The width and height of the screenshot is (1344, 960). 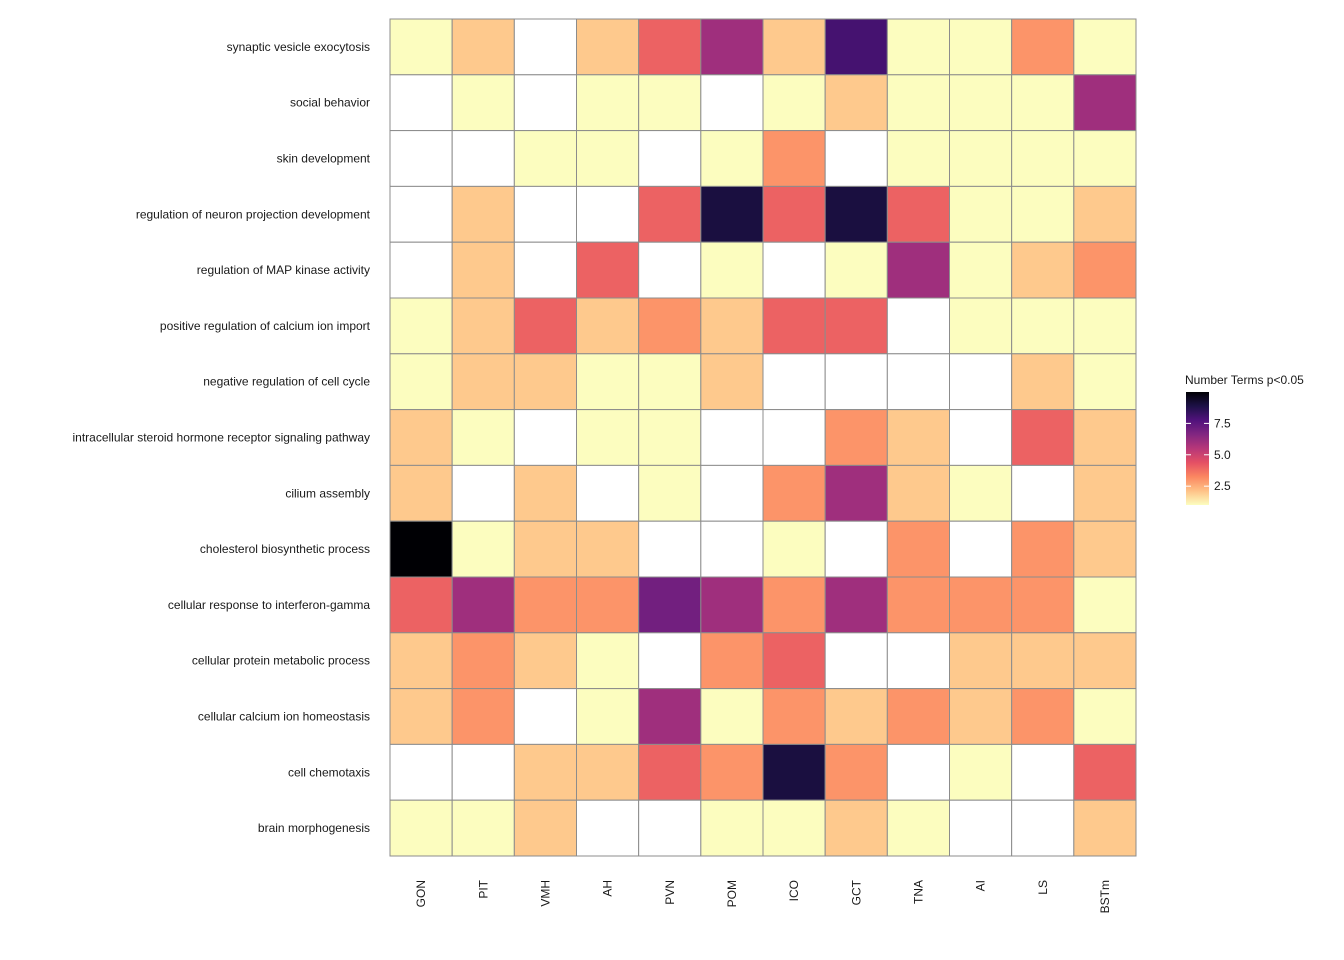 What do you see at coordinates (324, 159) in the screenshot?
I see `row-label: skin development` at bounding box center [324, 159].